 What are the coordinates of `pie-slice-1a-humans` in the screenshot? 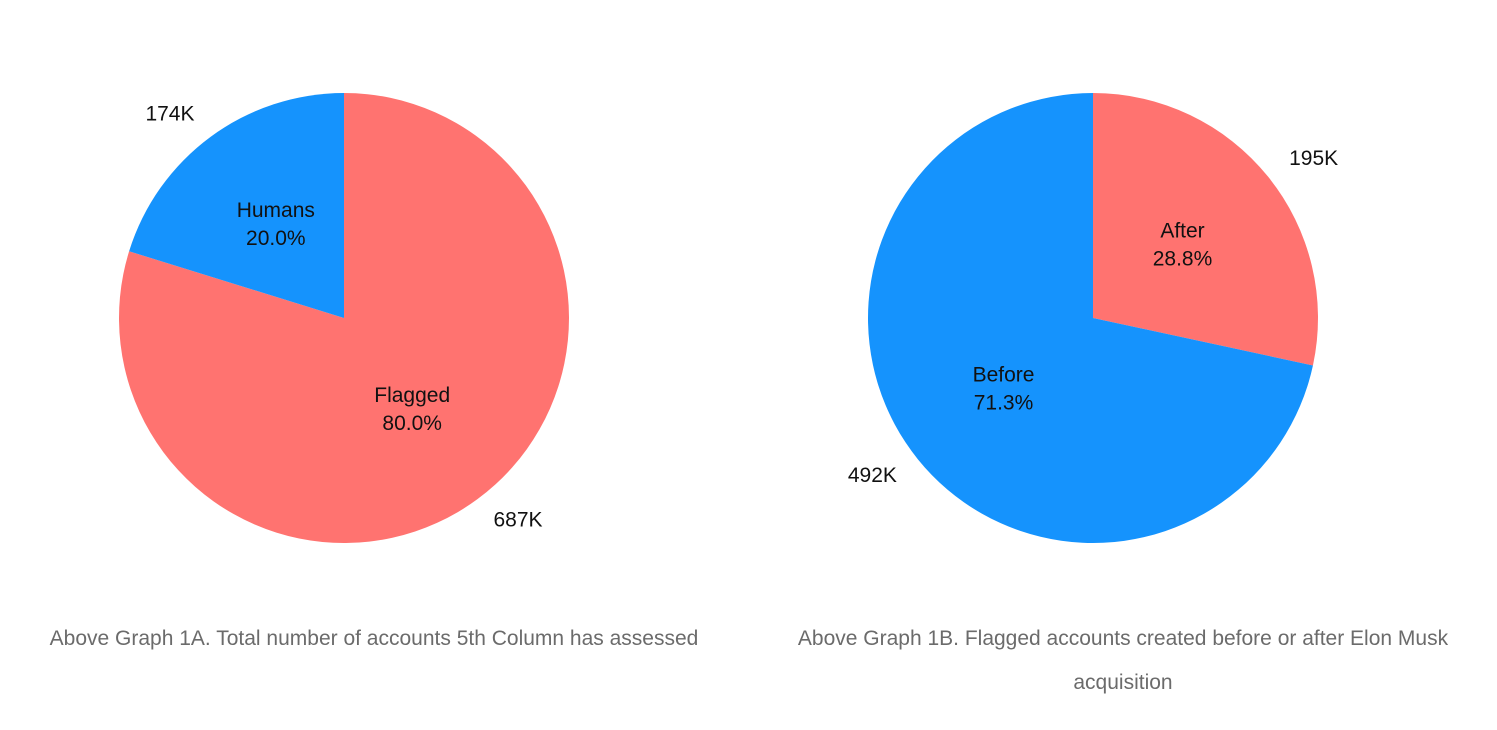 It's located at (236, 205).